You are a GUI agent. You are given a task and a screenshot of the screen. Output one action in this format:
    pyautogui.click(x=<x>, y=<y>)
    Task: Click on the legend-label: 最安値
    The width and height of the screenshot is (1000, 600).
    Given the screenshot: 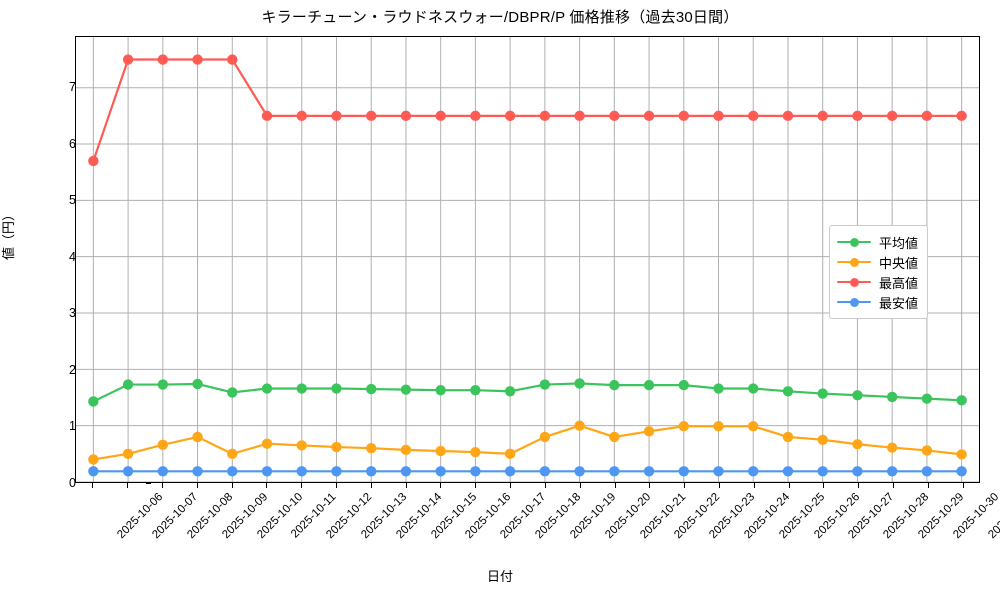 What is the action you would take?
    pyautogui.click(x=899, y=303)
    